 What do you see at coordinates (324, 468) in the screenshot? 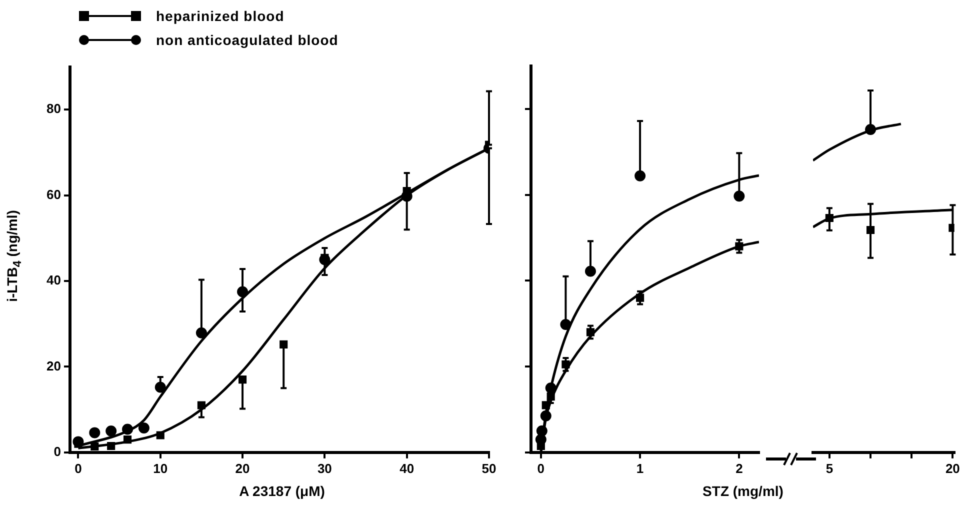
I see `x-tick-label: 30` at bounding box center [324, 468].